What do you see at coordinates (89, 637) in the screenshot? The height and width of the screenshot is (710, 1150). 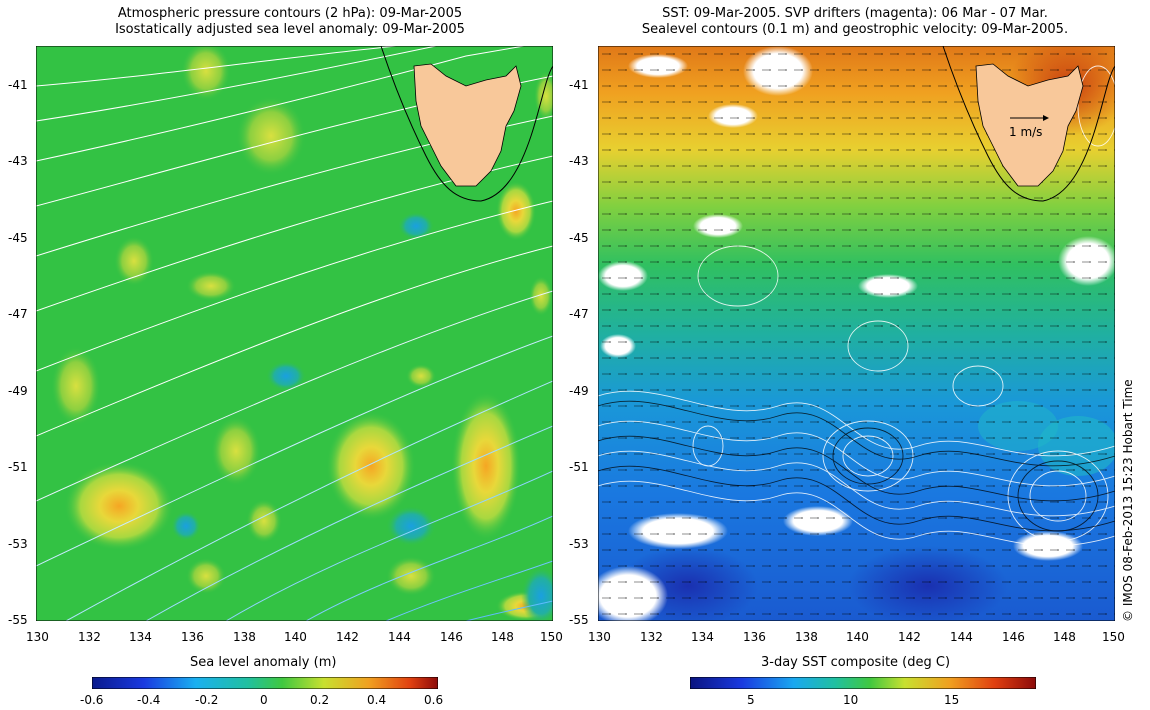 I see `left-x-tick: 132` at bounding box center [89, 637].